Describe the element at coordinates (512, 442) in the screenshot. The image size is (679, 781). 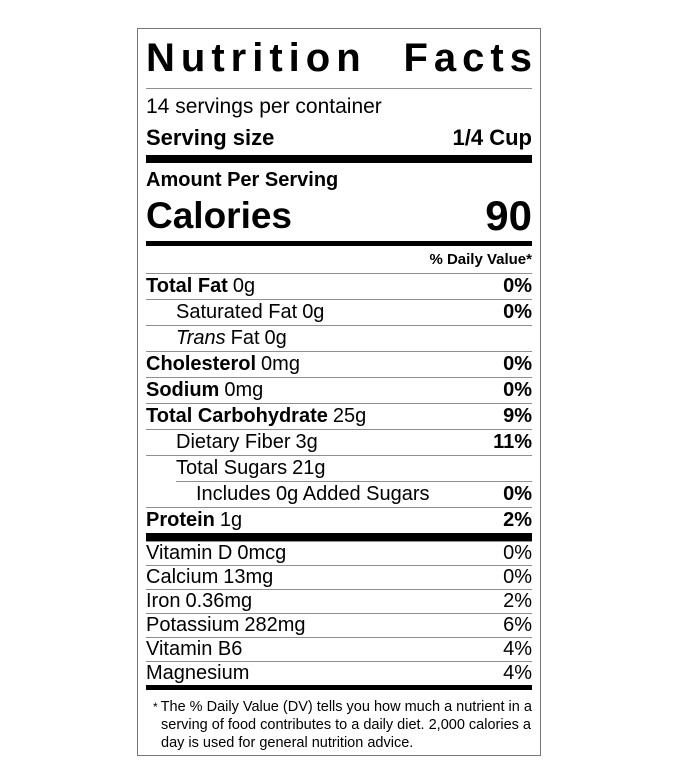
I see `nutrient-dv: 11%` at that location.